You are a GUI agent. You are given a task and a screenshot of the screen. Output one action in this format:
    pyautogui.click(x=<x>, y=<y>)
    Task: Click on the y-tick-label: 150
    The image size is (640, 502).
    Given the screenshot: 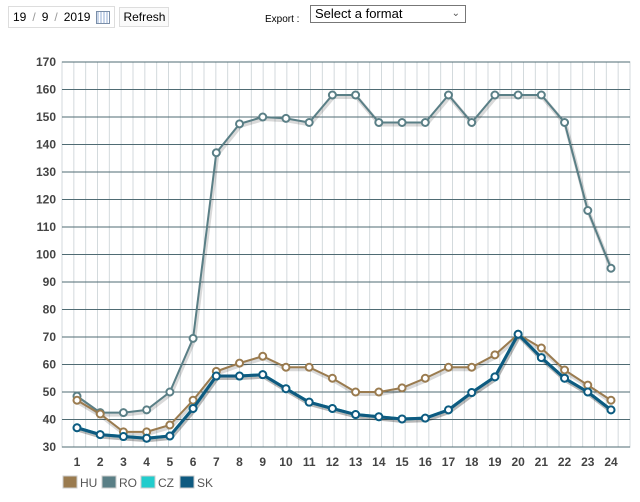 What is the action you would take?
    pyautogui.click(x=46, y=117)
    